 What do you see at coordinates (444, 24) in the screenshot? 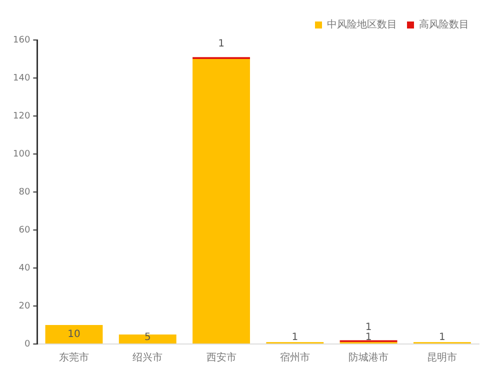
I see `legend-label: 高风险数目` at bounding box center [444, 24].